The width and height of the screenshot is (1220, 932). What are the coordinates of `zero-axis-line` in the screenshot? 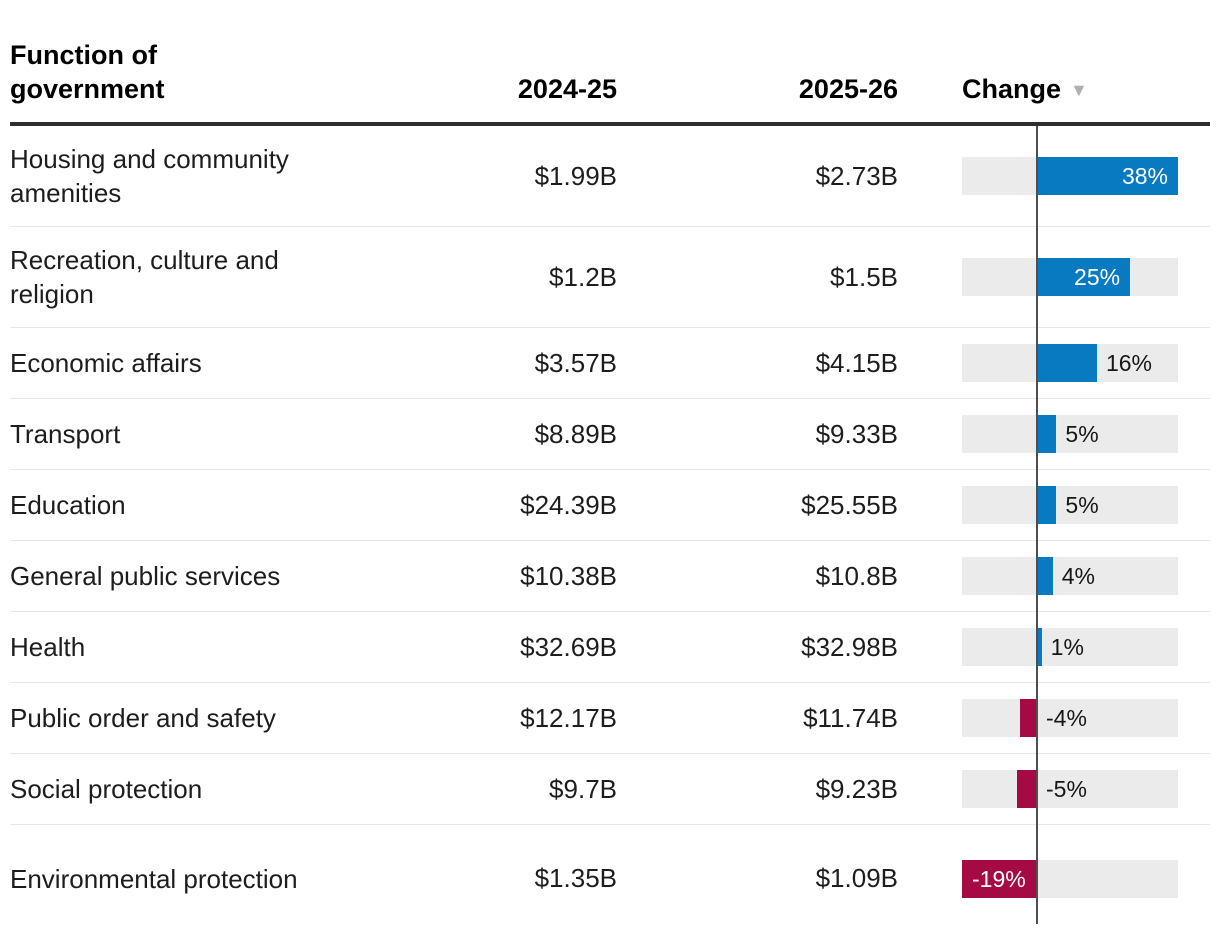 It's located at (1037, 525).